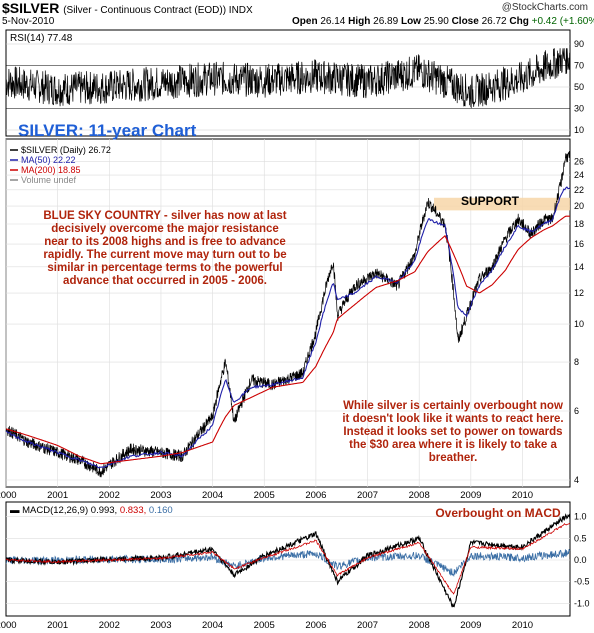 The image size is (594, 633). Describe the element at coordinates (579, 109) in the screenshot. I see `rsi-tick-label: 30` at that location.